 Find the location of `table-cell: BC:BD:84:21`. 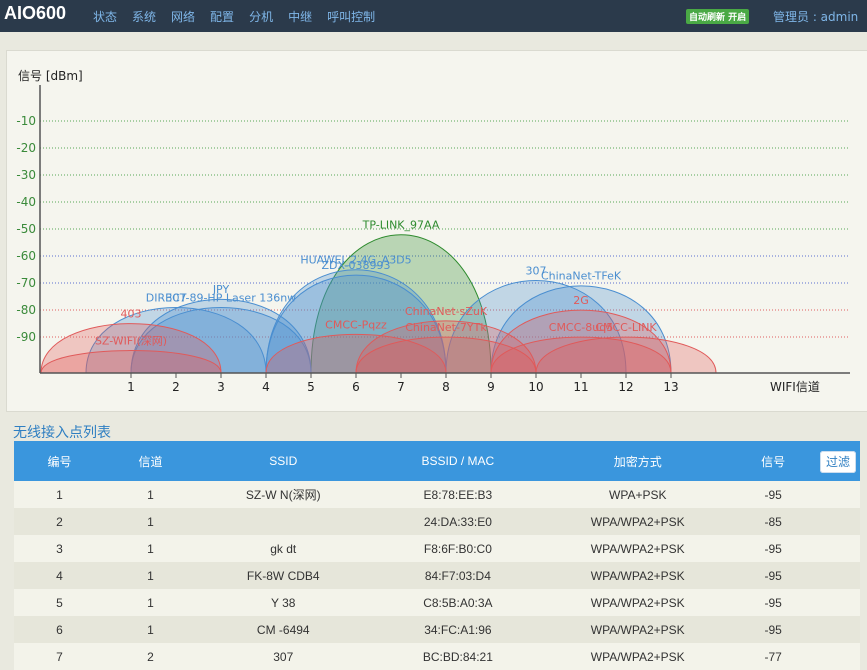

table-cell: BC:BD:84:21 is located at coordinates (458, 656).